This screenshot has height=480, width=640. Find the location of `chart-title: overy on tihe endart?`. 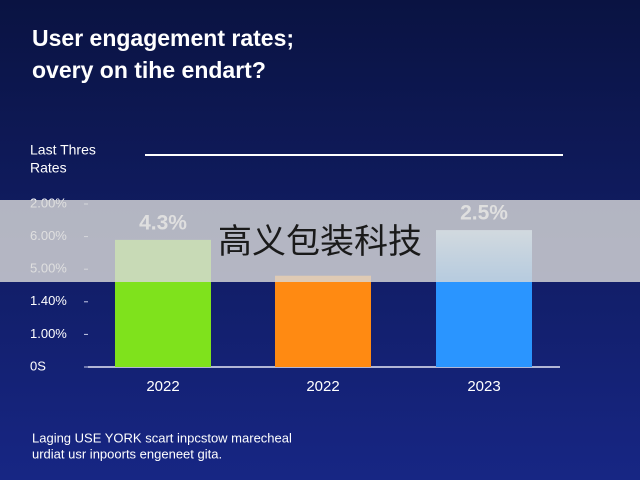

chart-title: overy on tihe endart? is located at coordinates (149, 70).